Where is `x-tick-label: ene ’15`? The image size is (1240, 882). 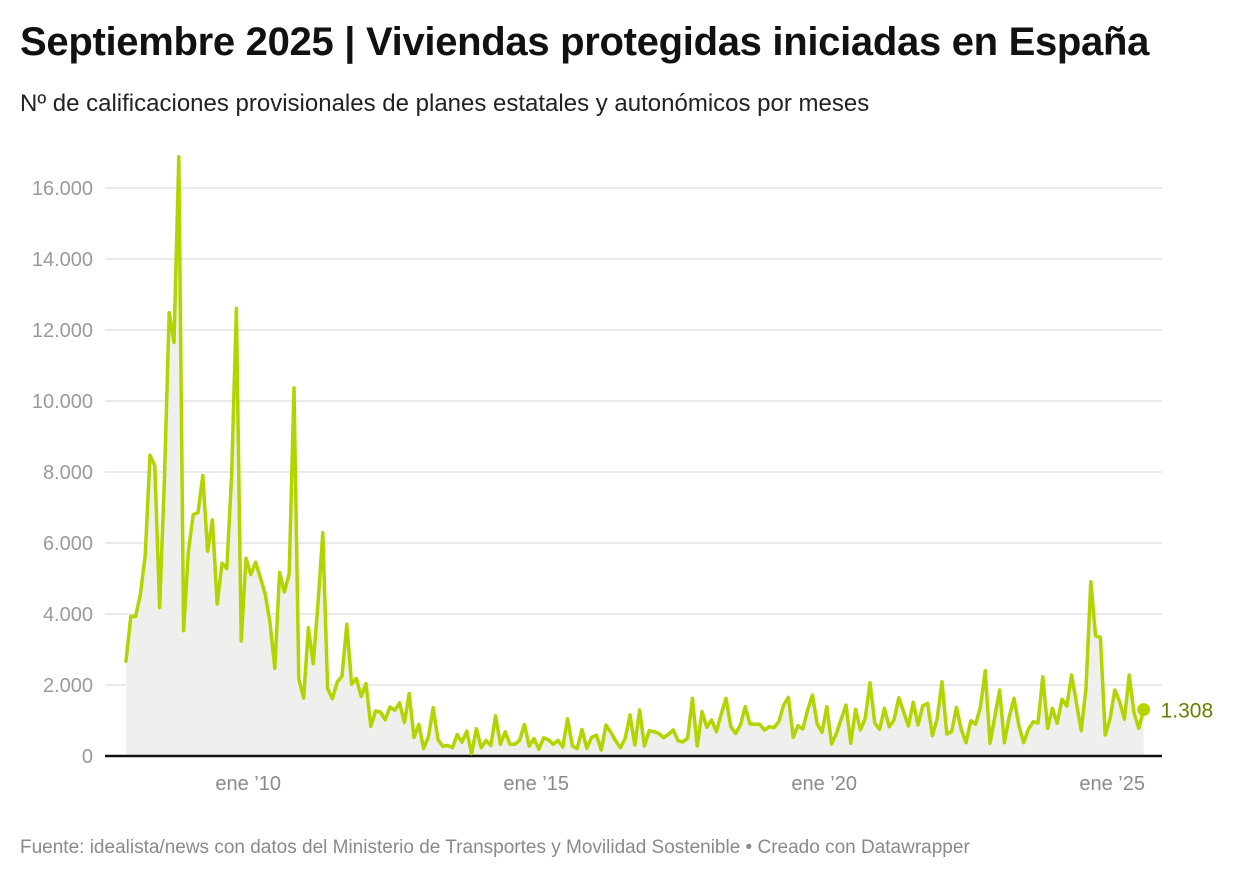 x-tick-label: ene ’15 is located at coordinates (536, 784).